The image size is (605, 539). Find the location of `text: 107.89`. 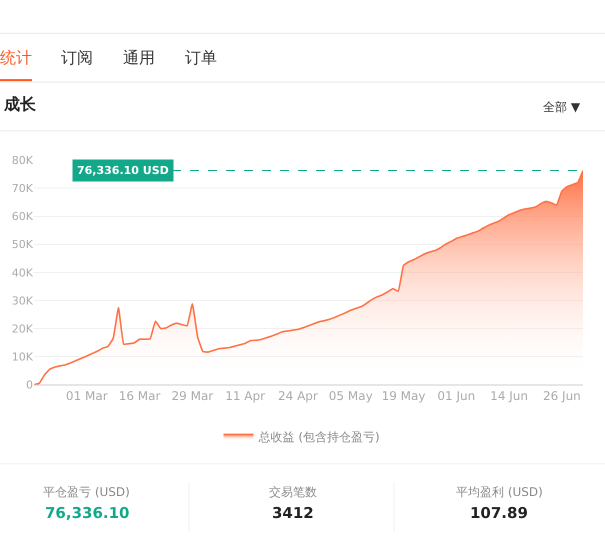

text: 107.89 is located at coordinates (499, 513).